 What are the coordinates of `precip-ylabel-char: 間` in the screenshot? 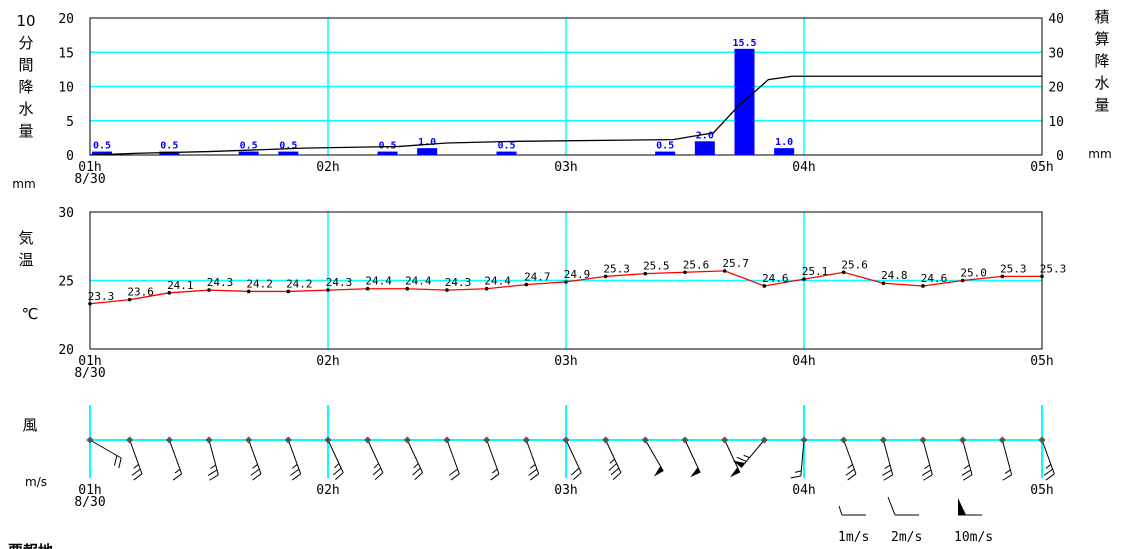 It's located at (25, 65).